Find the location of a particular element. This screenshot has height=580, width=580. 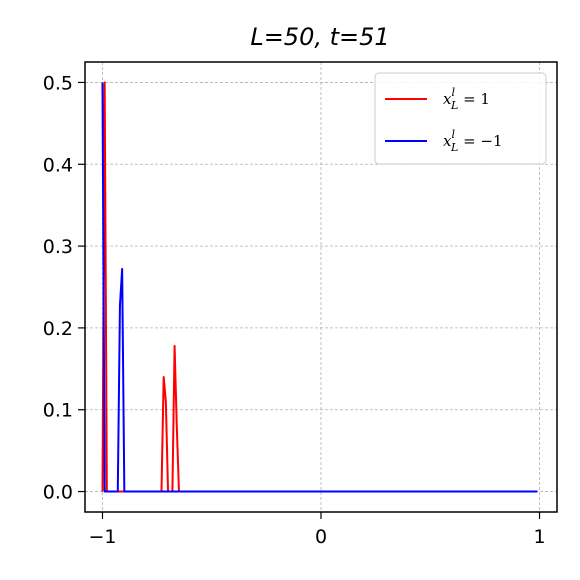

y-tick-label: 0.1 is located at coordinates (58, 411).